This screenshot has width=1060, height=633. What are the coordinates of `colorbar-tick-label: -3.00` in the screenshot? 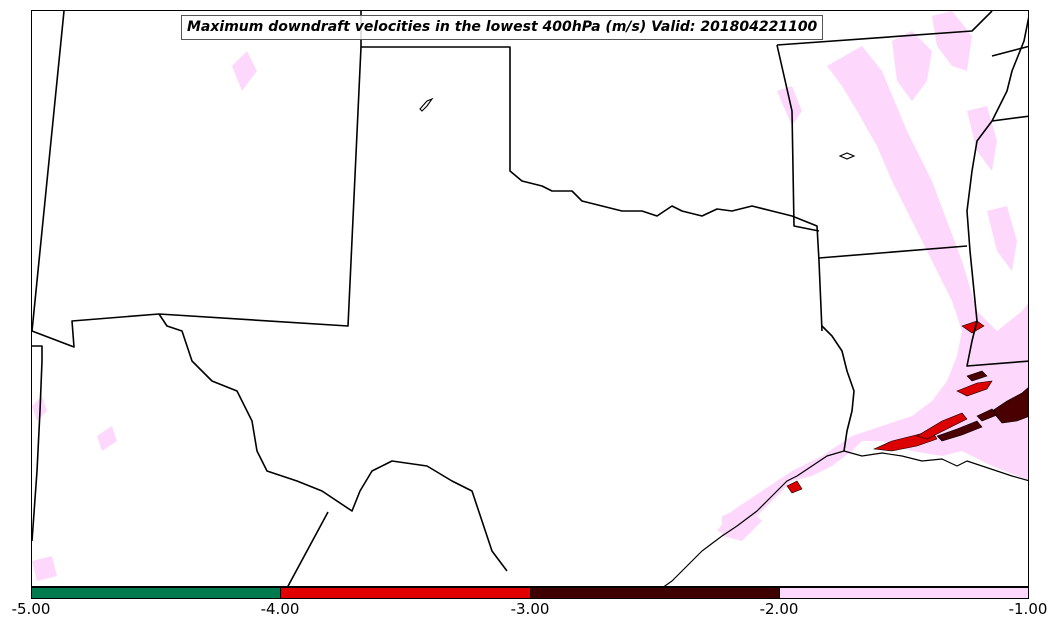 It's located at (530, 609).